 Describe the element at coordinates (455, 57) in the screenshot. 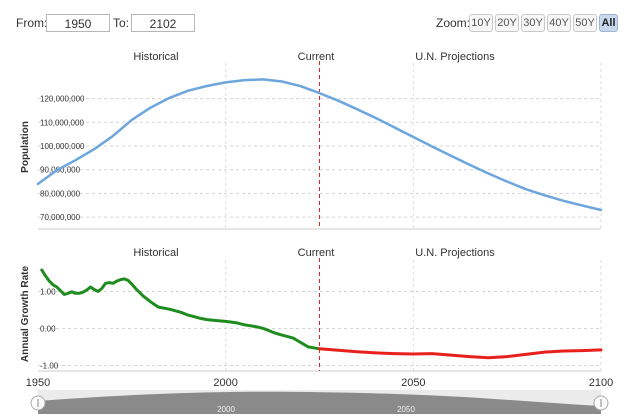

I see `projections-label-top: U.N. Projections` at that location.